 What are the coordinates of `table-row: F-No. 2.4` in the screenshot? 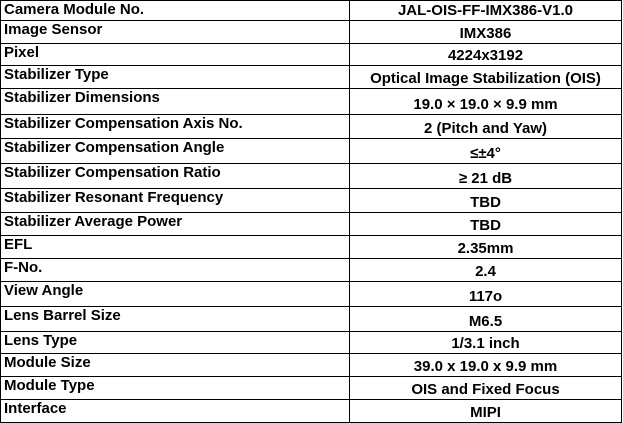 It's located at (311, 270).